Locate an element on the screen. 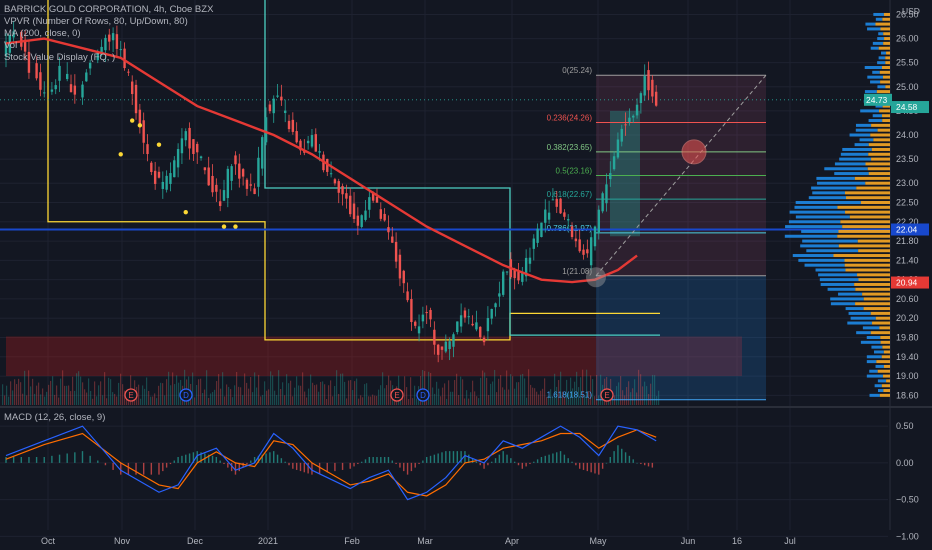 The height and width of the screenshot is (550, 932). indicator-vpvr: VPVR (Number Of Rows, 80, Up/Down, 80) is located at coordinates (96, 21).